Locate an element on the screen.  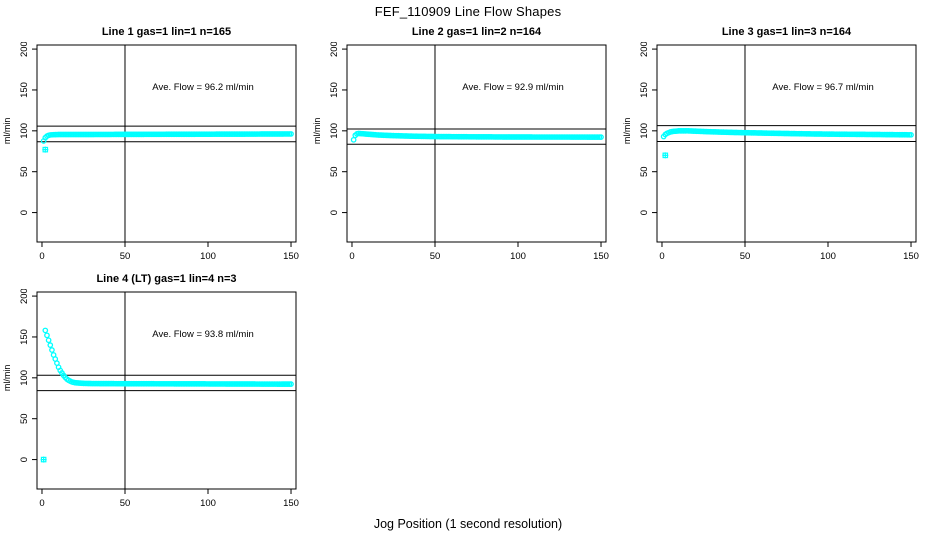
ave-flow-annotation: Ave. Flow = 93.8 ml/min is located at coordinates (202, 334).